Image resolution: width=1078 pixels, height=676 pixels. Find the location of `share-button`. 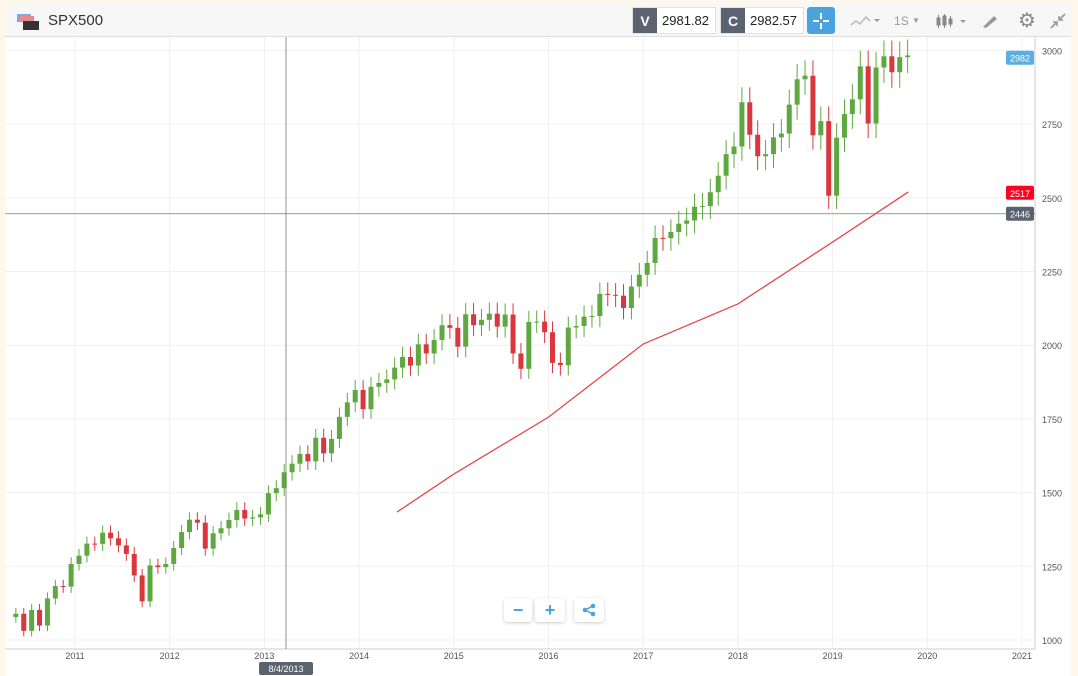

share-button is located at coordinates (589, 610).